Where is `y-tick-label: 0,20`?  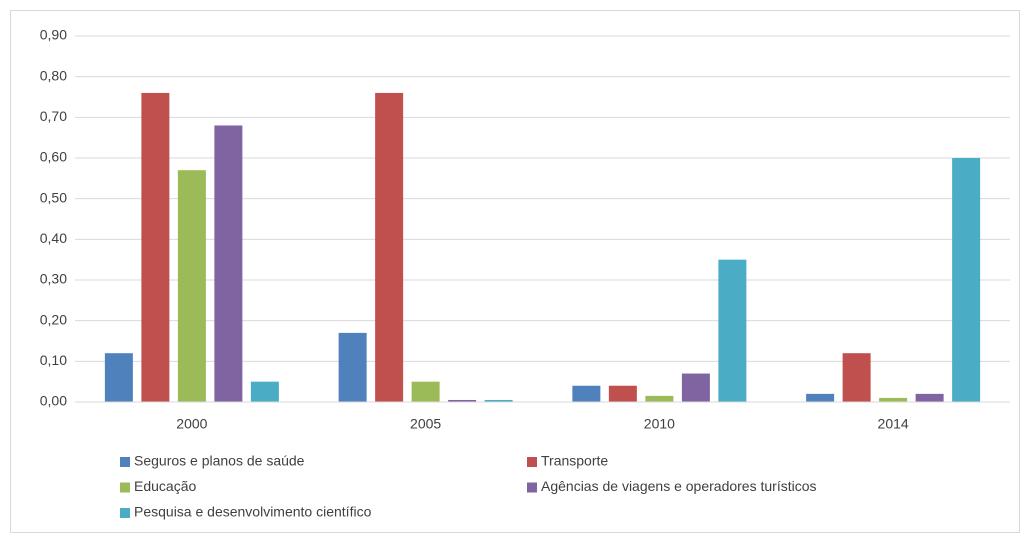
y-tick-label: 0,20 is located at coordinates (53, 319).